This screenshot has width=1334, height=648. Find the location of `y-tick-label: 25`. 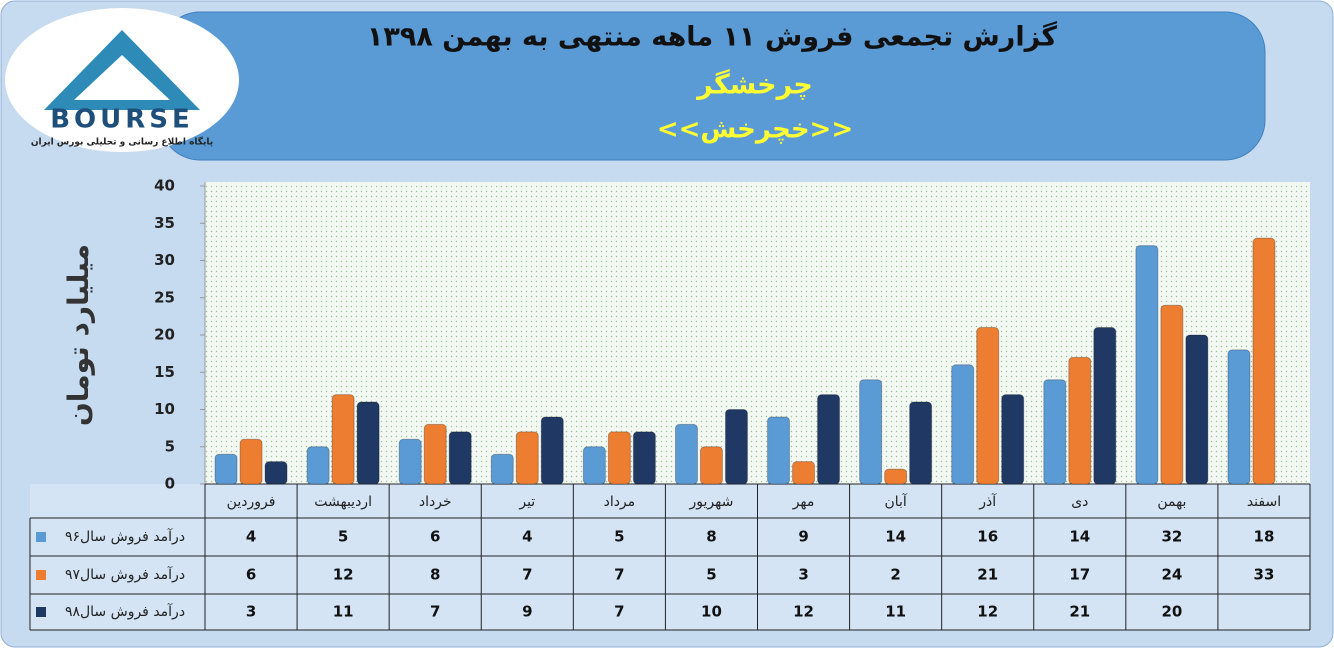

y-tick-label: 25 is located at coordinates (164, 297).